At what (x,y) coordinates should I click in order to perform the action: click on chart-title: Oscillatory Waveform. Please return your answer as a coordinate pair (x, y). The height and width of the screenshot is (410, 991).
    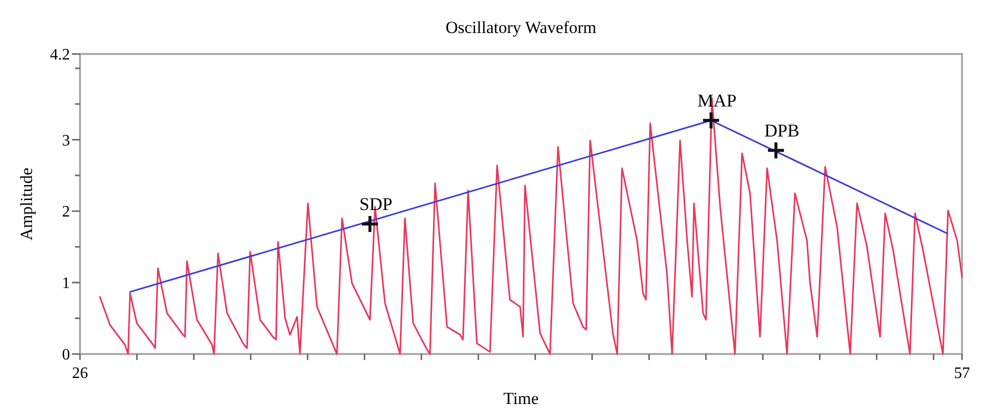
    Looking at the image, I should click on (521, 27).